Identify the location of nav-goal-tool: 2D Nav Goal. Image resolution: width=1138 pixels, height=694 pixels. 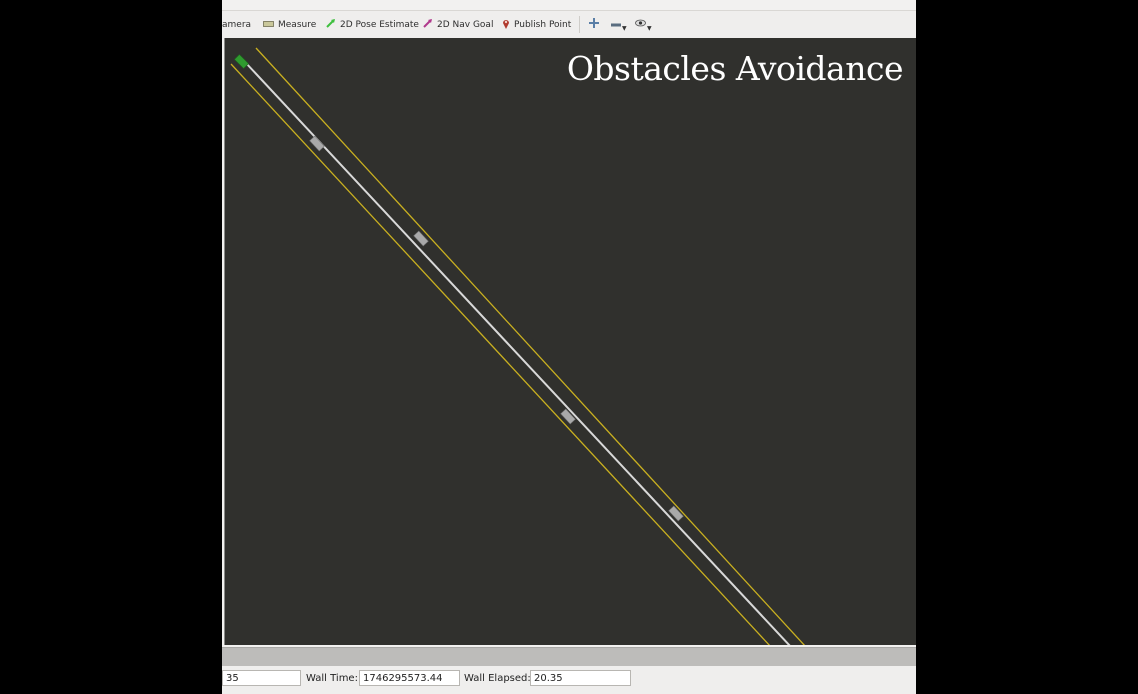
(458, 24).